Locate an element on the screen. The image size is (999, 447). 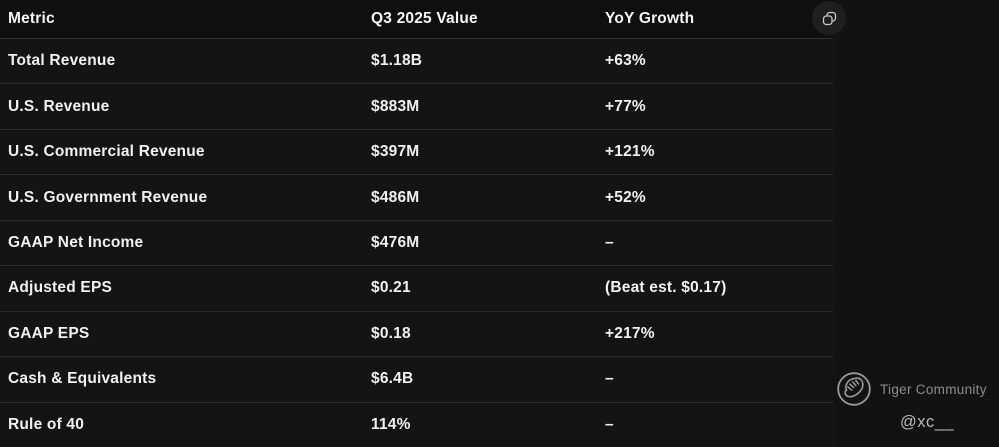
watermark-brand-label: Tiger Community is located at coordinates (933, 389).